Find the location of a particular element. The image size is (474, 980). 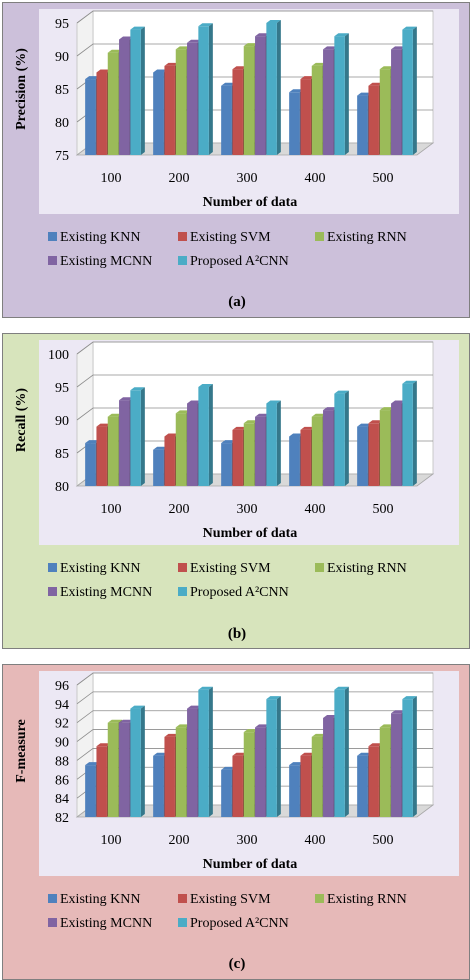

y-tick-label: 85 is located at coordinates (62, 90).